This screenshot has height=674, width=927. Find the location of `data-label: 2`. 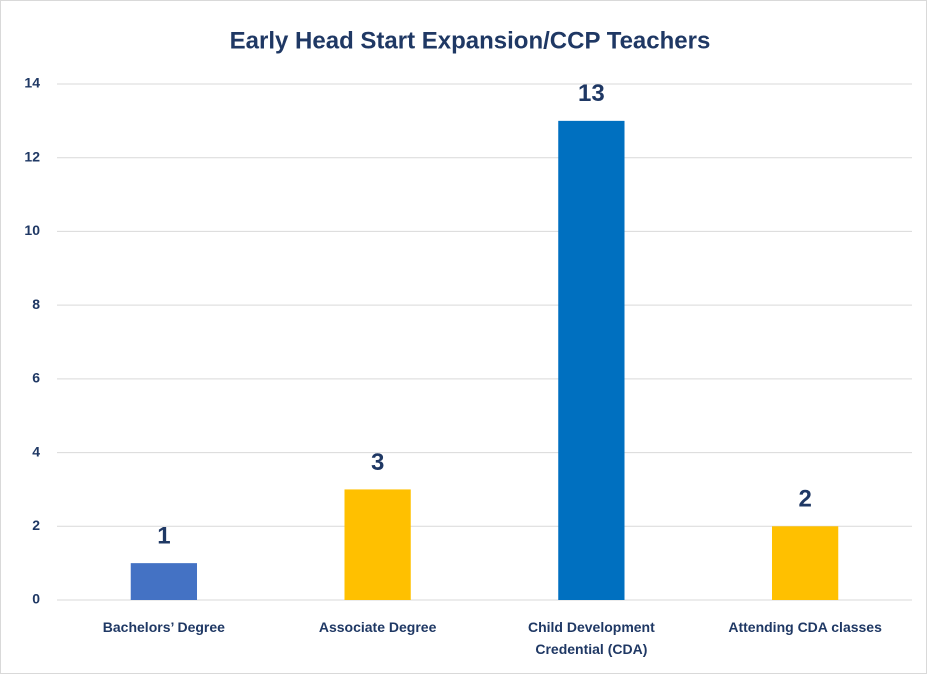

data-label: 2 is located at coordinates (804, 499).